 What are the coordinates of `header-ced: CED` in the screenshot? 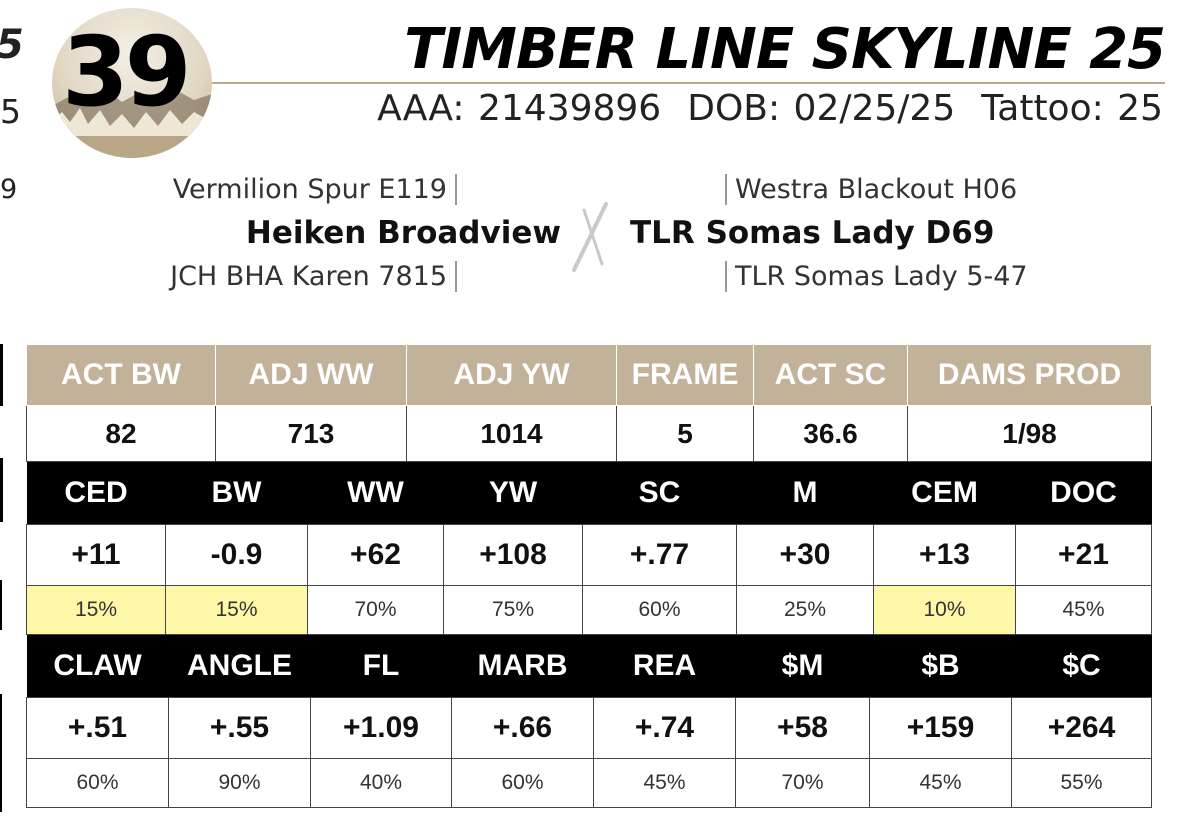 It's located at (96, 493).